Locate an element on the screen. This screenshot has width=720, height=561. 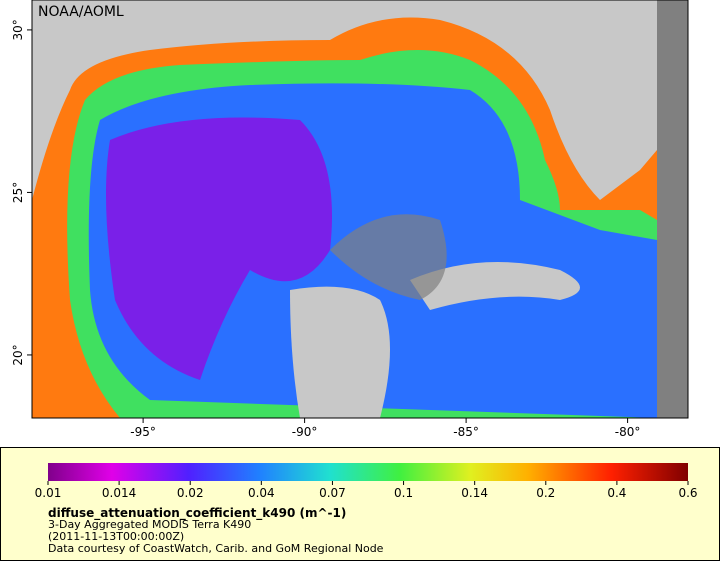
colorbar-label: 0.02 is located at coordinates (190, 493).